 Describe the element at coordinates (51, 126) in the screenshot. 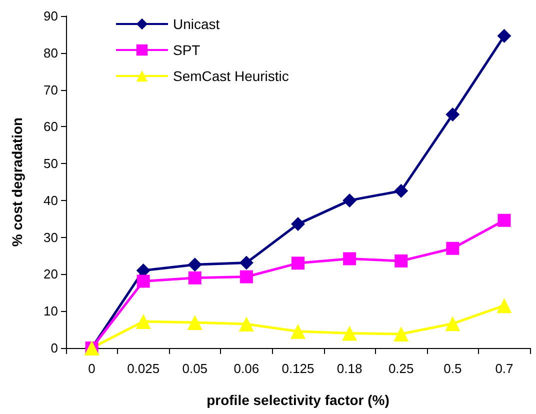

I see `y-tick-label: 60` at that location.